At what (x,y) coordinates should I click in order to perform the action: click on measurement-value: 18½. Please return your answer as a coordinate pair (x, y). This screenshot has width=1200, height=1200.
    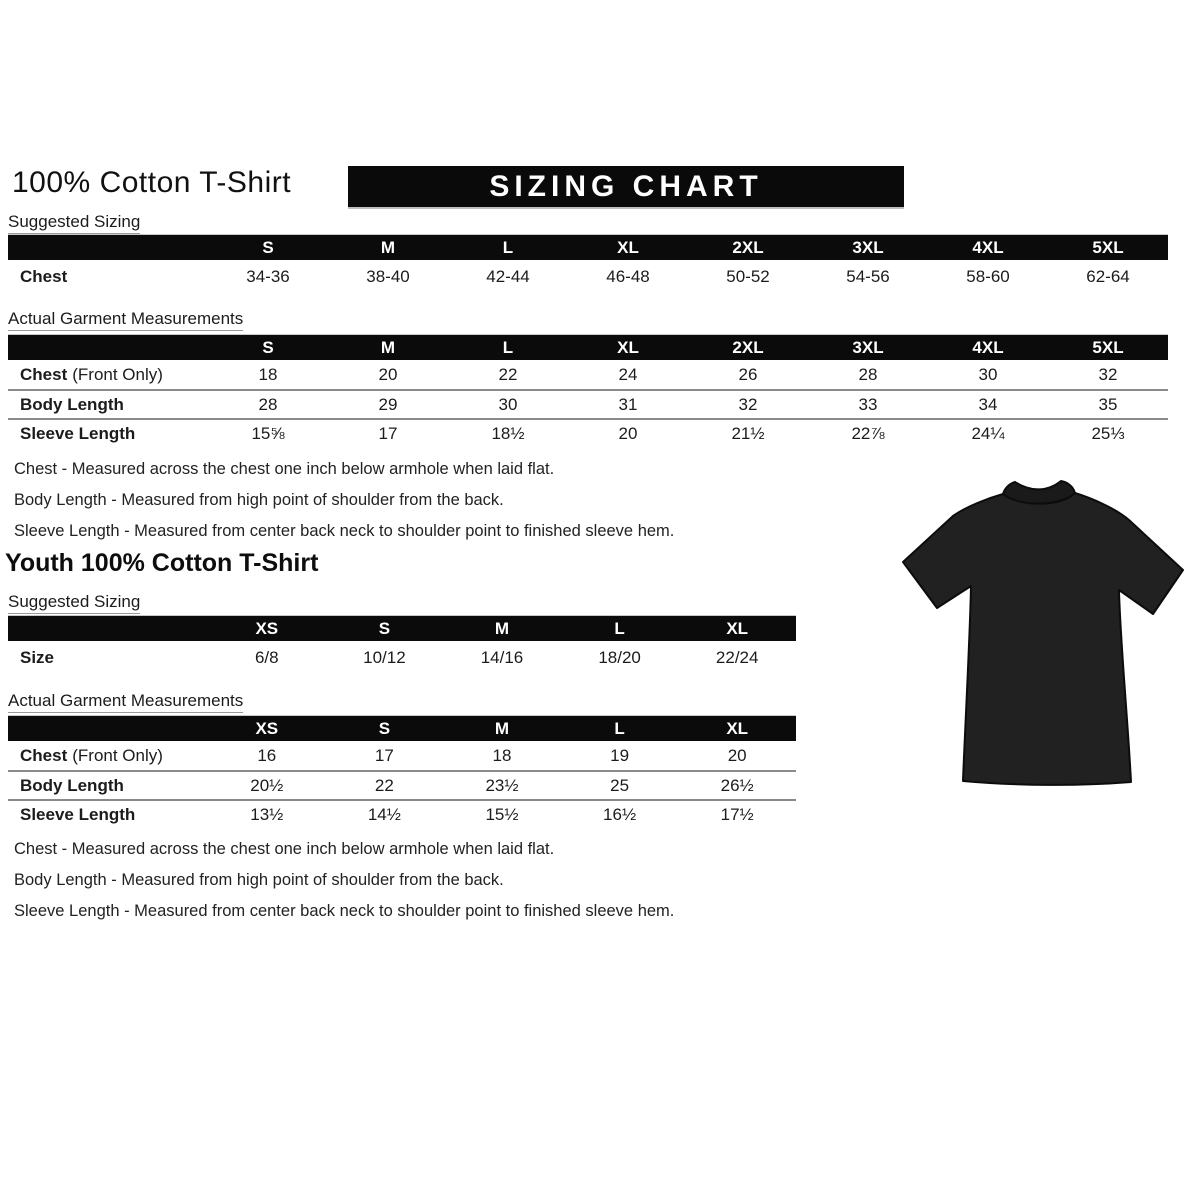
    Looking at the image, I should click on (508, 432).